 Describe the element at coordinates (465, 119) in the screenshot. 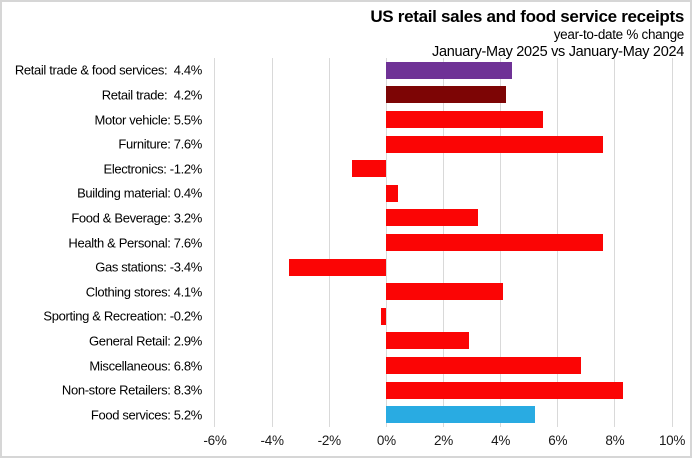

I see `bar-motor-vehicle` at that location.